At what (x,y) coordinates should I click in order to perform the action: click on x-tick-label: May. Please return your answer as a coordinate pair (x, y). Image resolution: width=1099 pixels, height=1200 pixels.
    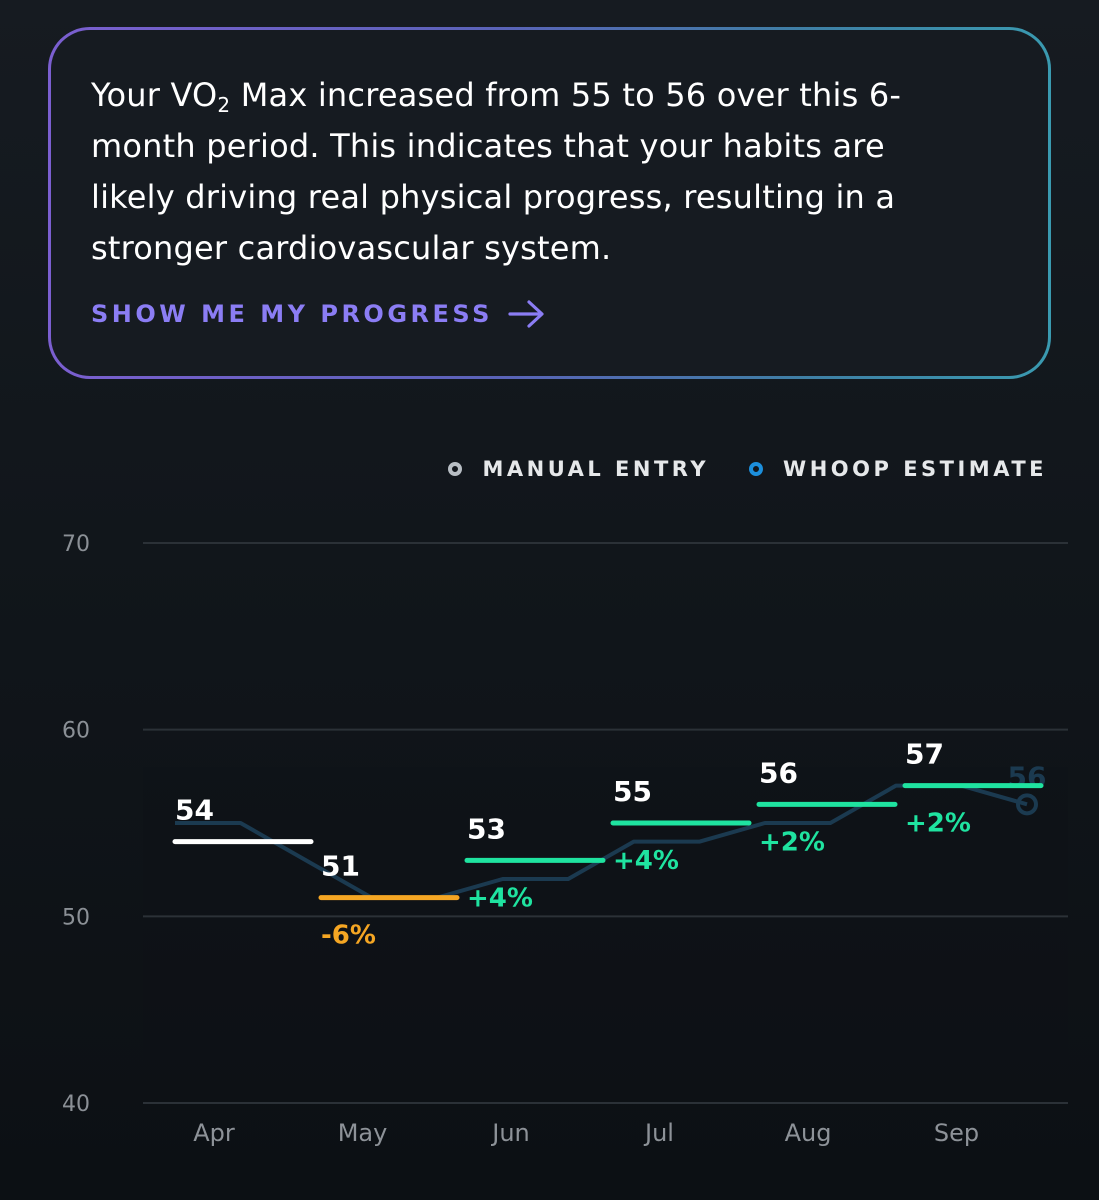
    Looking at the image, I should click on (363, 1133).